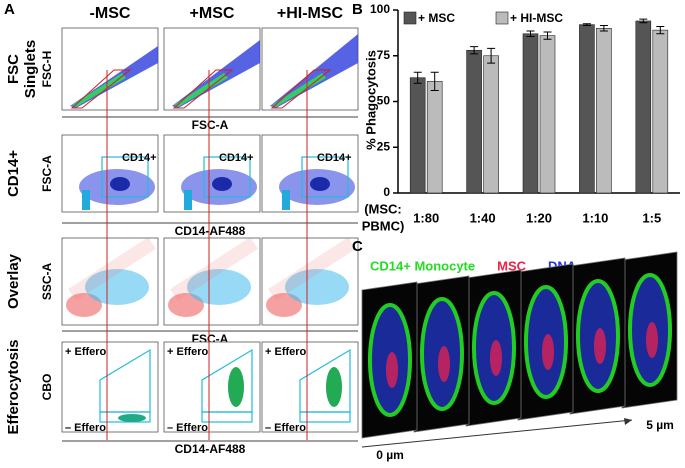  I want to click on y-axis-label: FSC-H, so click(47, 69).